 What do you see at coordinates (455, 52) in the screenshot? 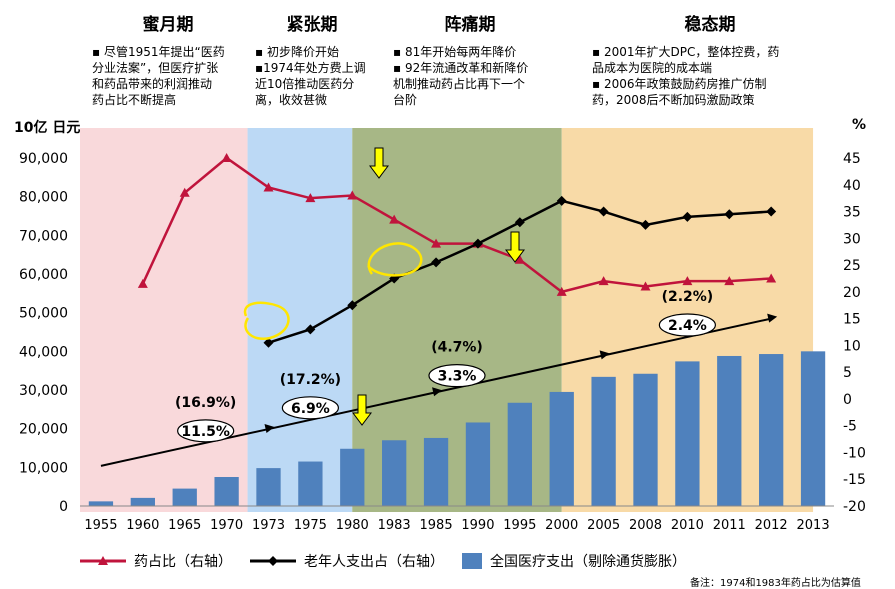
I see `note-line: ▪ 81年开始每两年降价` at bounding box center [455, 52].